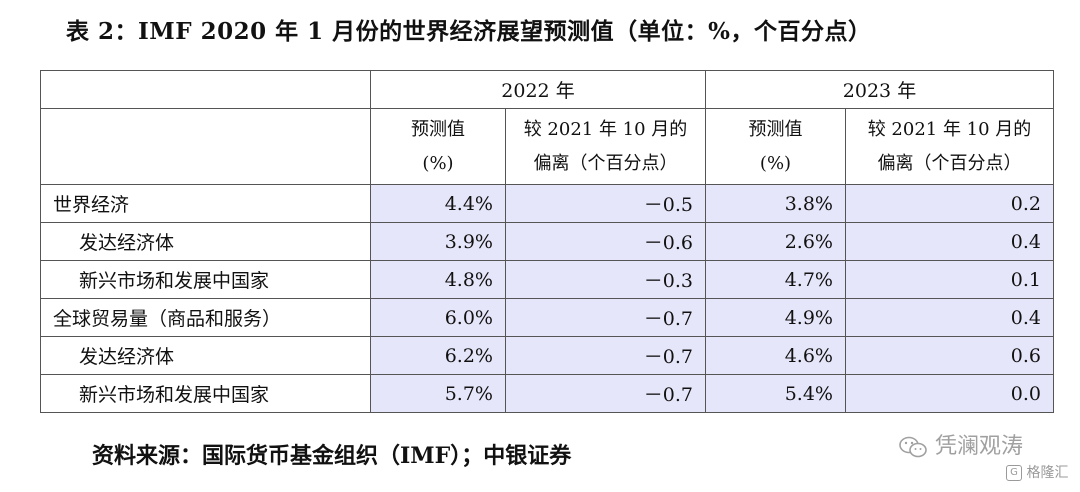 The width and height of the screenshot is (1080, 492). What do you see at coordinates (205, 203) in the screenshot?
I see `row-label: 世界经济` at bounding box center [205, 203].